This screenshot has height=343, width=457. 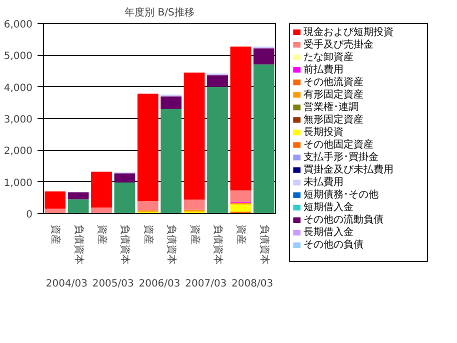 I want to click on legend-label: 有形固定資産, so click(x=333, y=94).